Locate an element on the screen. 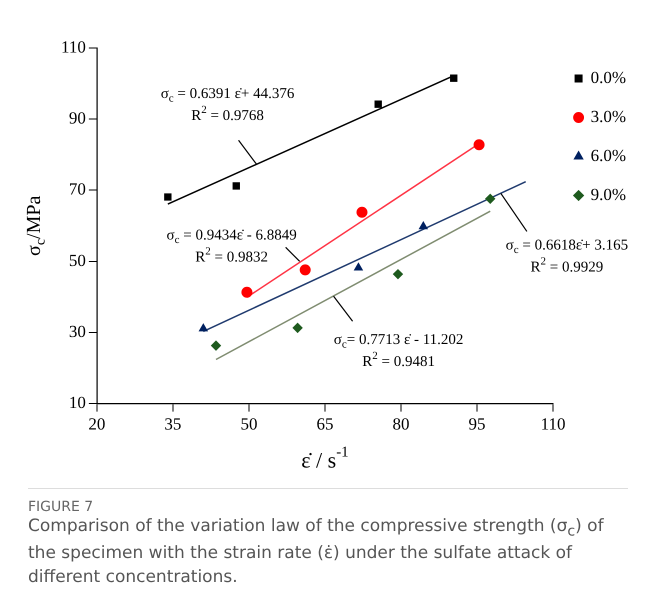 The height and width of the screenshot is (615, 656). x-tick-label: 35 is located at coordinates (173, 424).